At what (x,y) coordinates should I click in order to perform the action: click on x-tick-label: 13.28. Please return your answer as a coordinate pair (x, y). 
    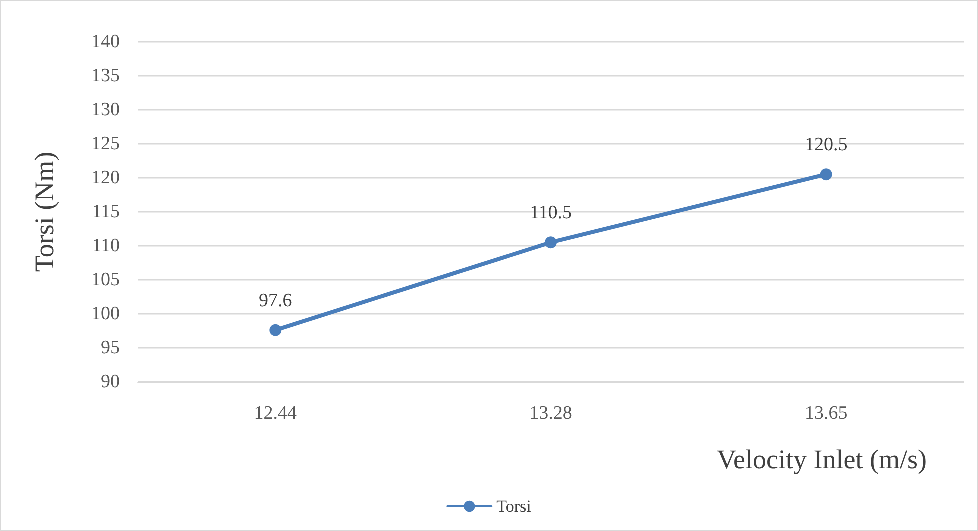
    Looking at the image, I should click on (551, 413).